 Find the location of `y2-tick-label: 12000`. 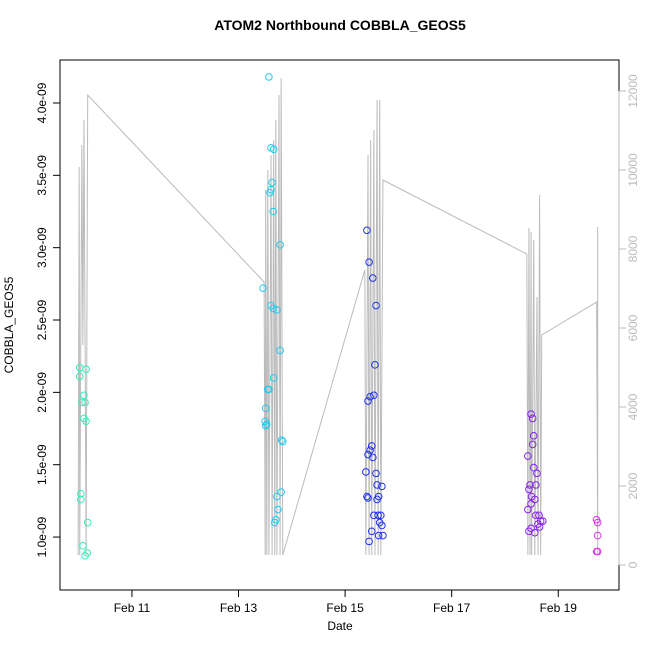

y2-tick-label: 12000 is located at coordinates (633, 91).